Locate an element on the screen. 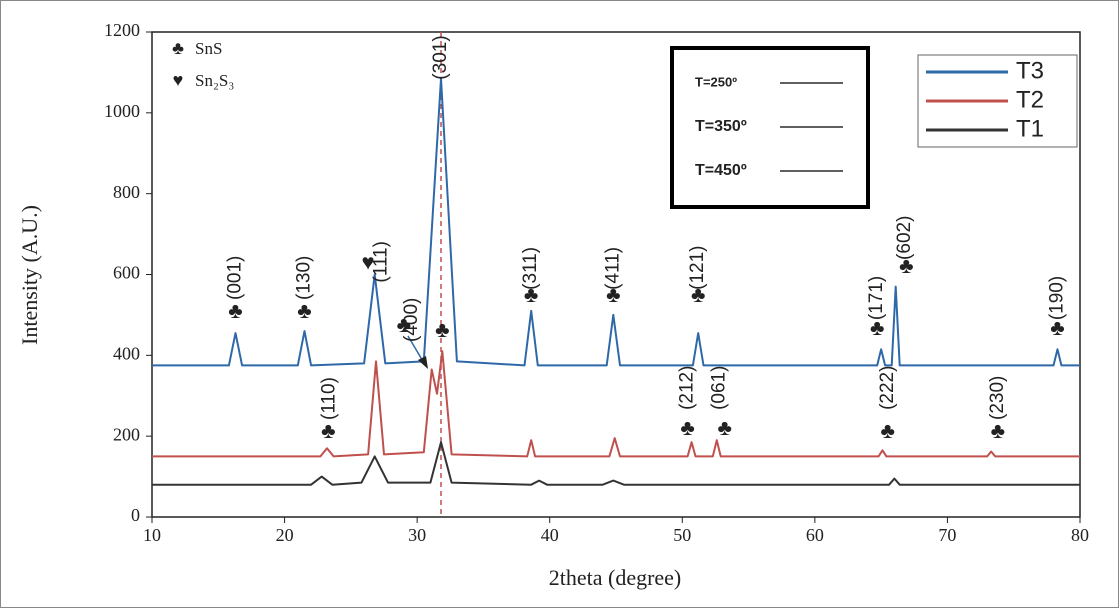 The image size is (1120, 609). x-tick-label: 50 is located at coordinates (682, 535).